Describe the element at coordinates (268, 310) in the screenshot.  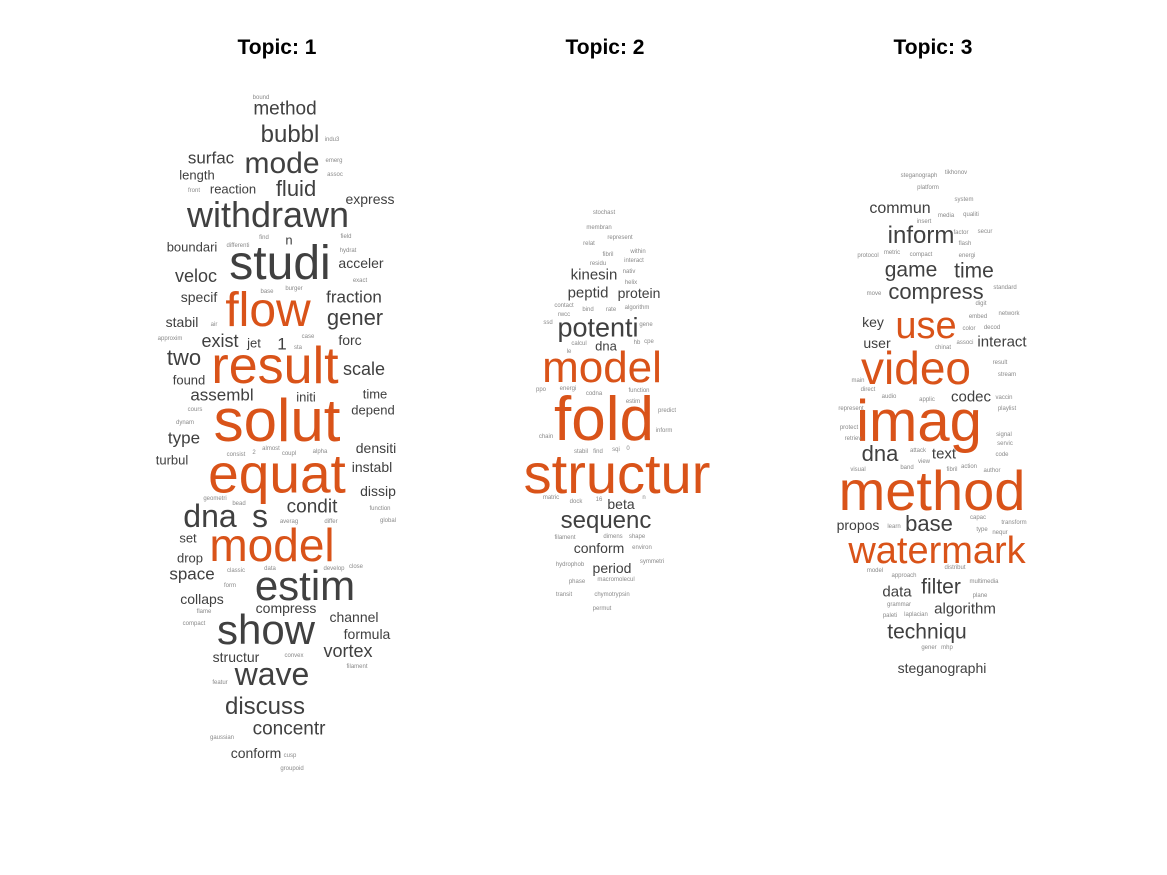
I see `word-flow: flow` at that location.